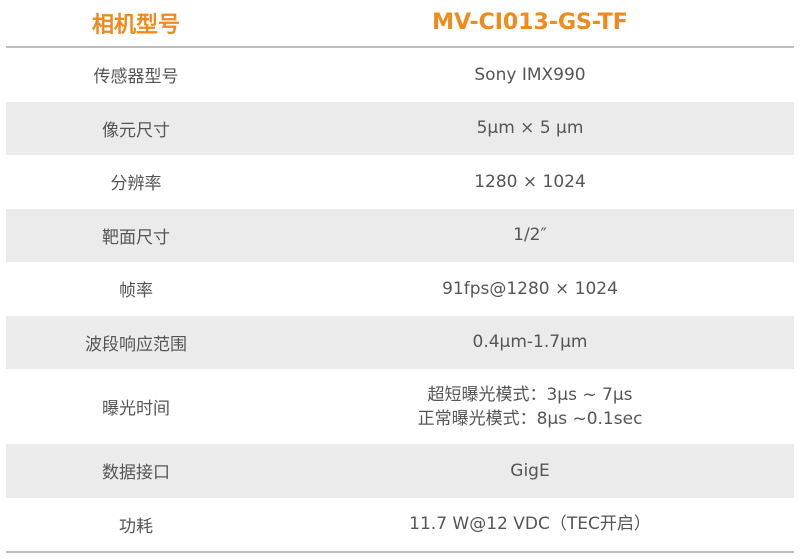 The height and width of the screenshot is (560, 800). I want to click on table-row: 帧率 91fps@1280 × 1024, so click(400, 289).